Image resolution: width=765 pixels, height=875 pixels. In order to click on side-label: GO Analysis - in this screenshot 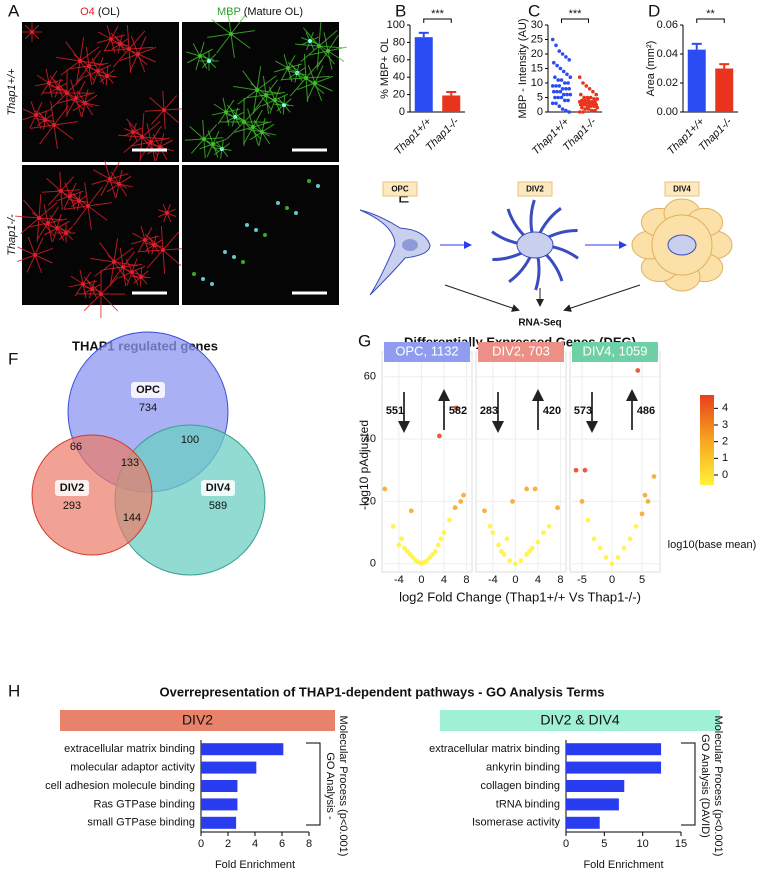, I will do `click(330, 786)`.